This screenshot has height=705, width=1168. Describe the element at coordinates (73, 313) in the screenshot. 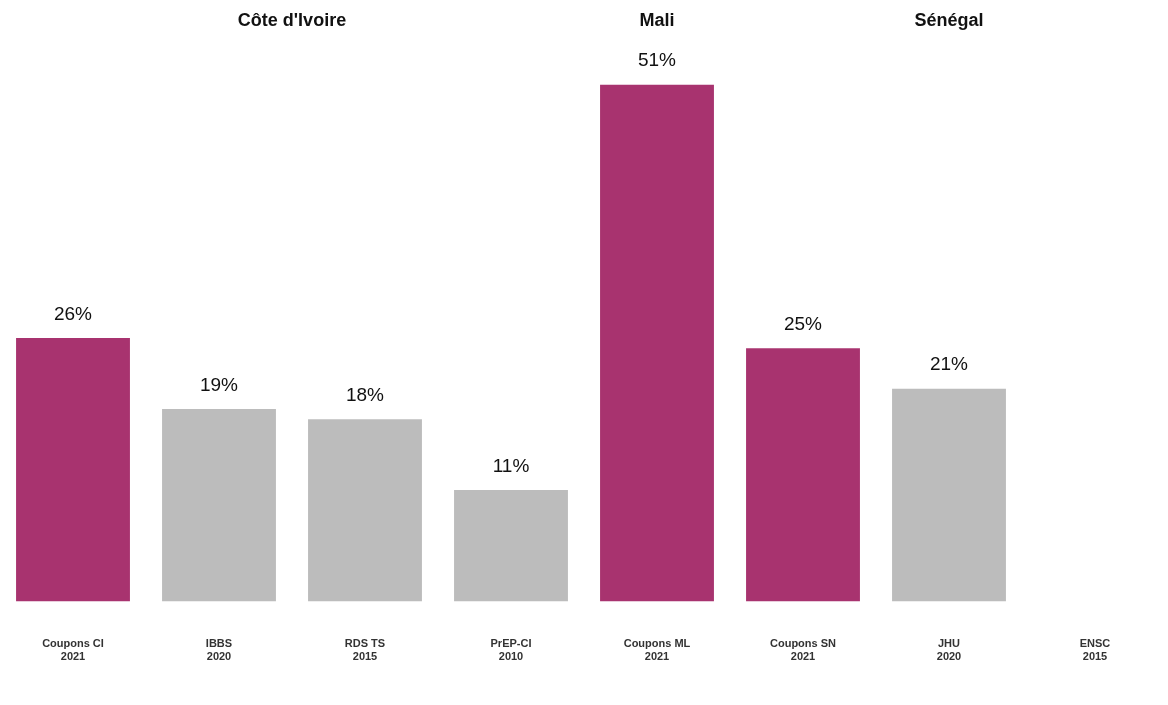

I see `data-label: 26%` at that location.